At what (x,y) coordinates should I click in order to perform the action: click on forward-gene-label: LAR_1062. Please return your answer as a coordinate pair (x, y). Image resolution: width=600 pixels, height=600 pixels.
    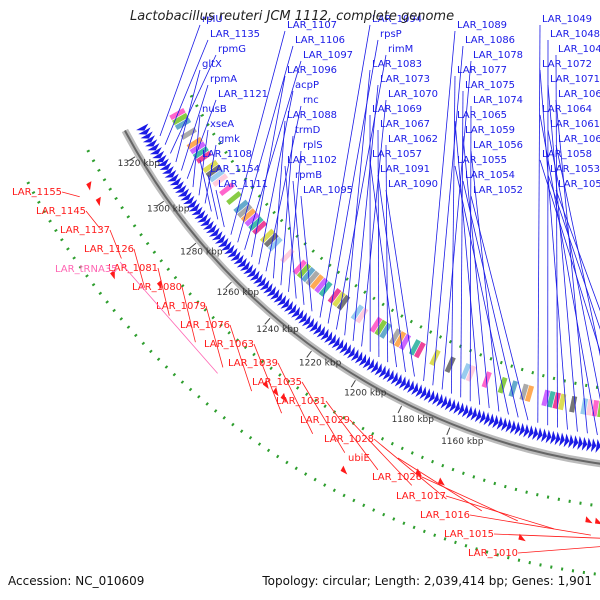
    Looking at the image, I should click on (413, 139).